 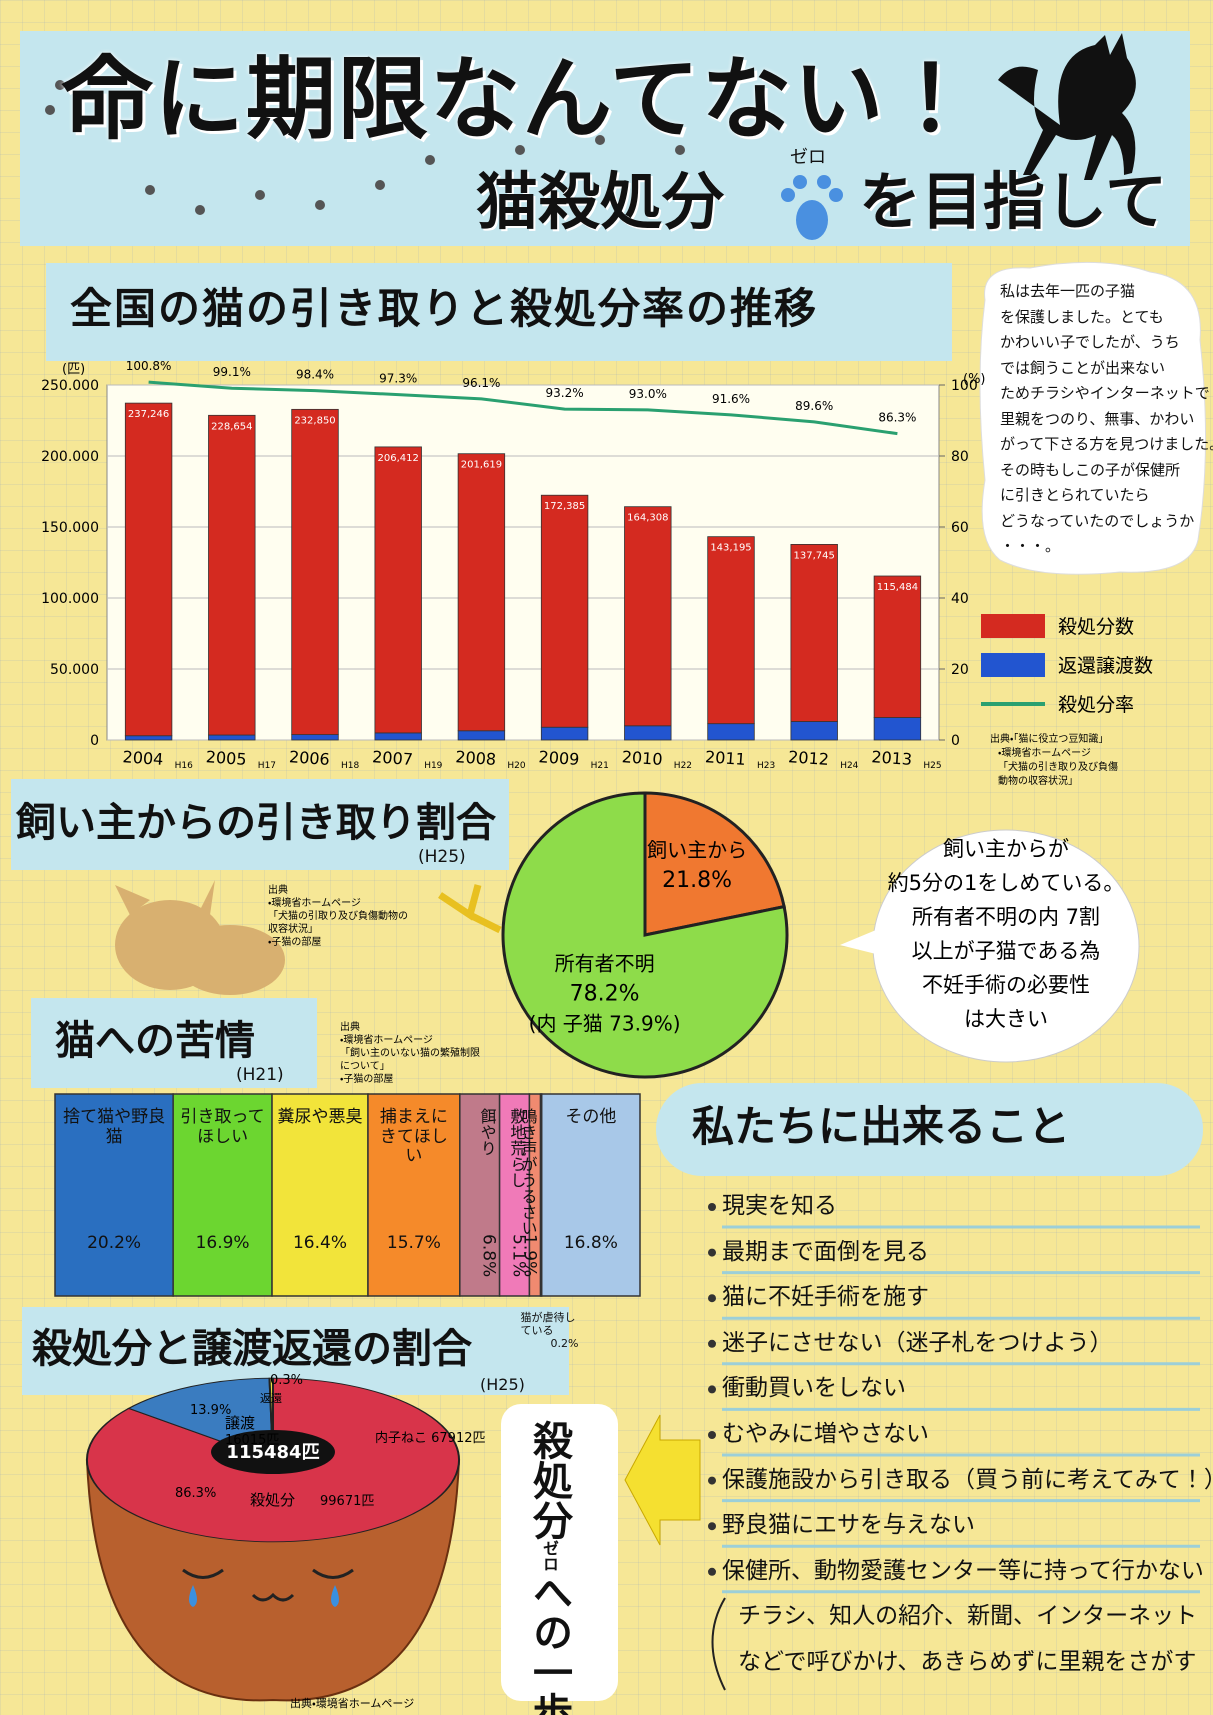 I want to click on note-line: を保護しました。とても, so click(x=1082, y=316).